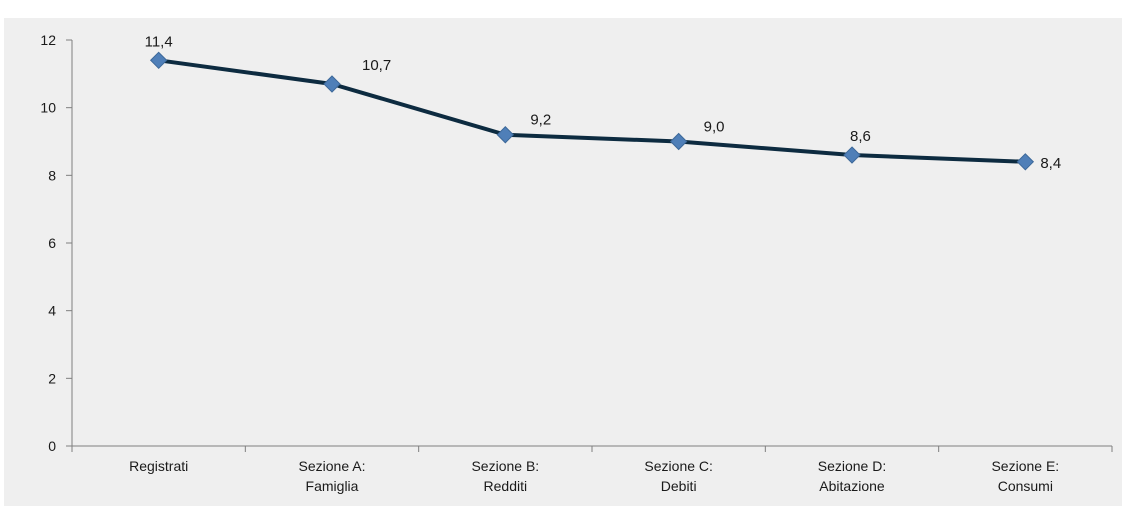 This screenshot has width=1127, height=511. What do you see at coordinates (332, 476) in the screenshot?
I see `x-tick-label: Sezione A: Famiglia` at bounding box center [332, 476].